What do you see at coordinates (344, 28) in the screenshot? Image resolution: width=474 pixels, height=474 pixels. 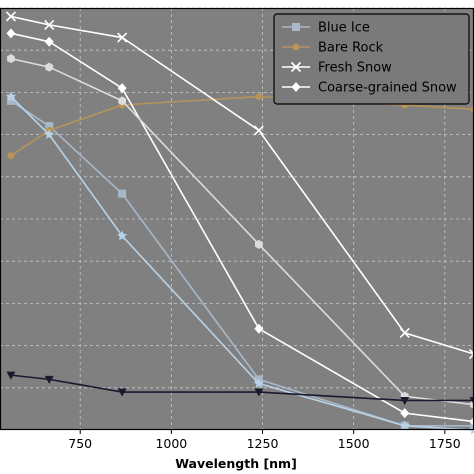 I see `legend-label: Blue Ice` at bounding box center [344, 28].